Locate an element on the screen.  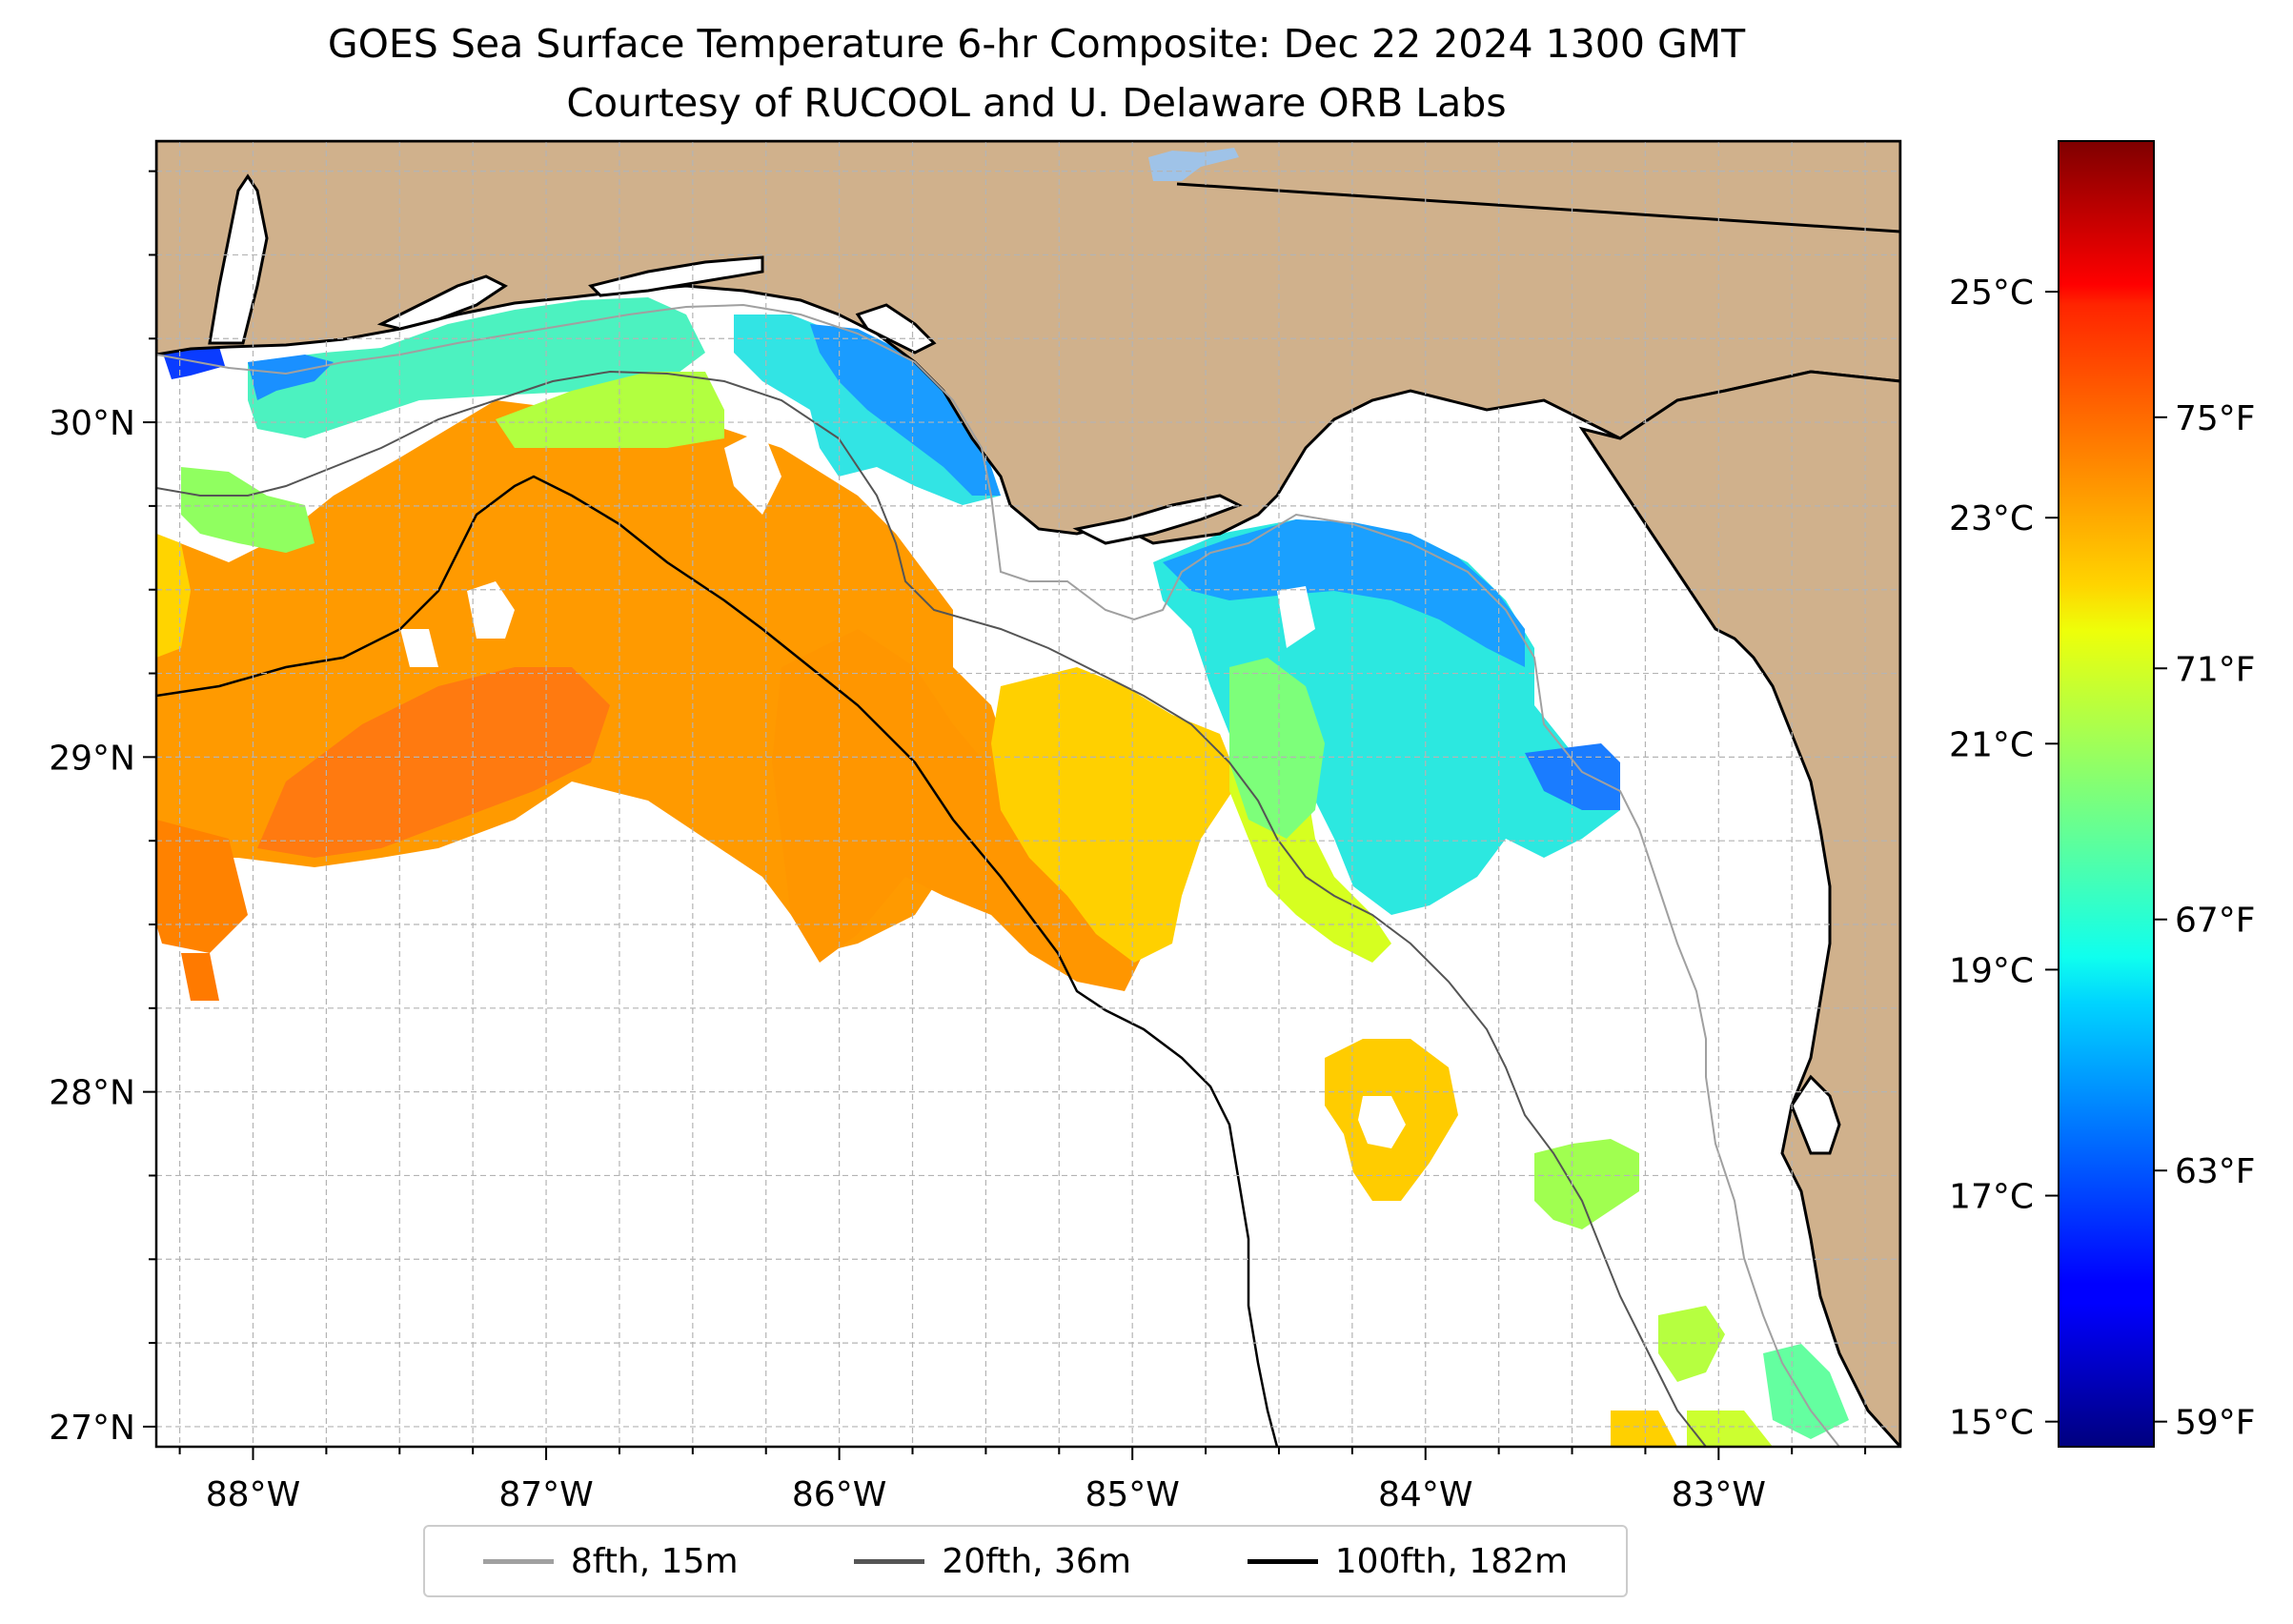
sst-patch-panama-city-blue is located at coordinates (906, 410).